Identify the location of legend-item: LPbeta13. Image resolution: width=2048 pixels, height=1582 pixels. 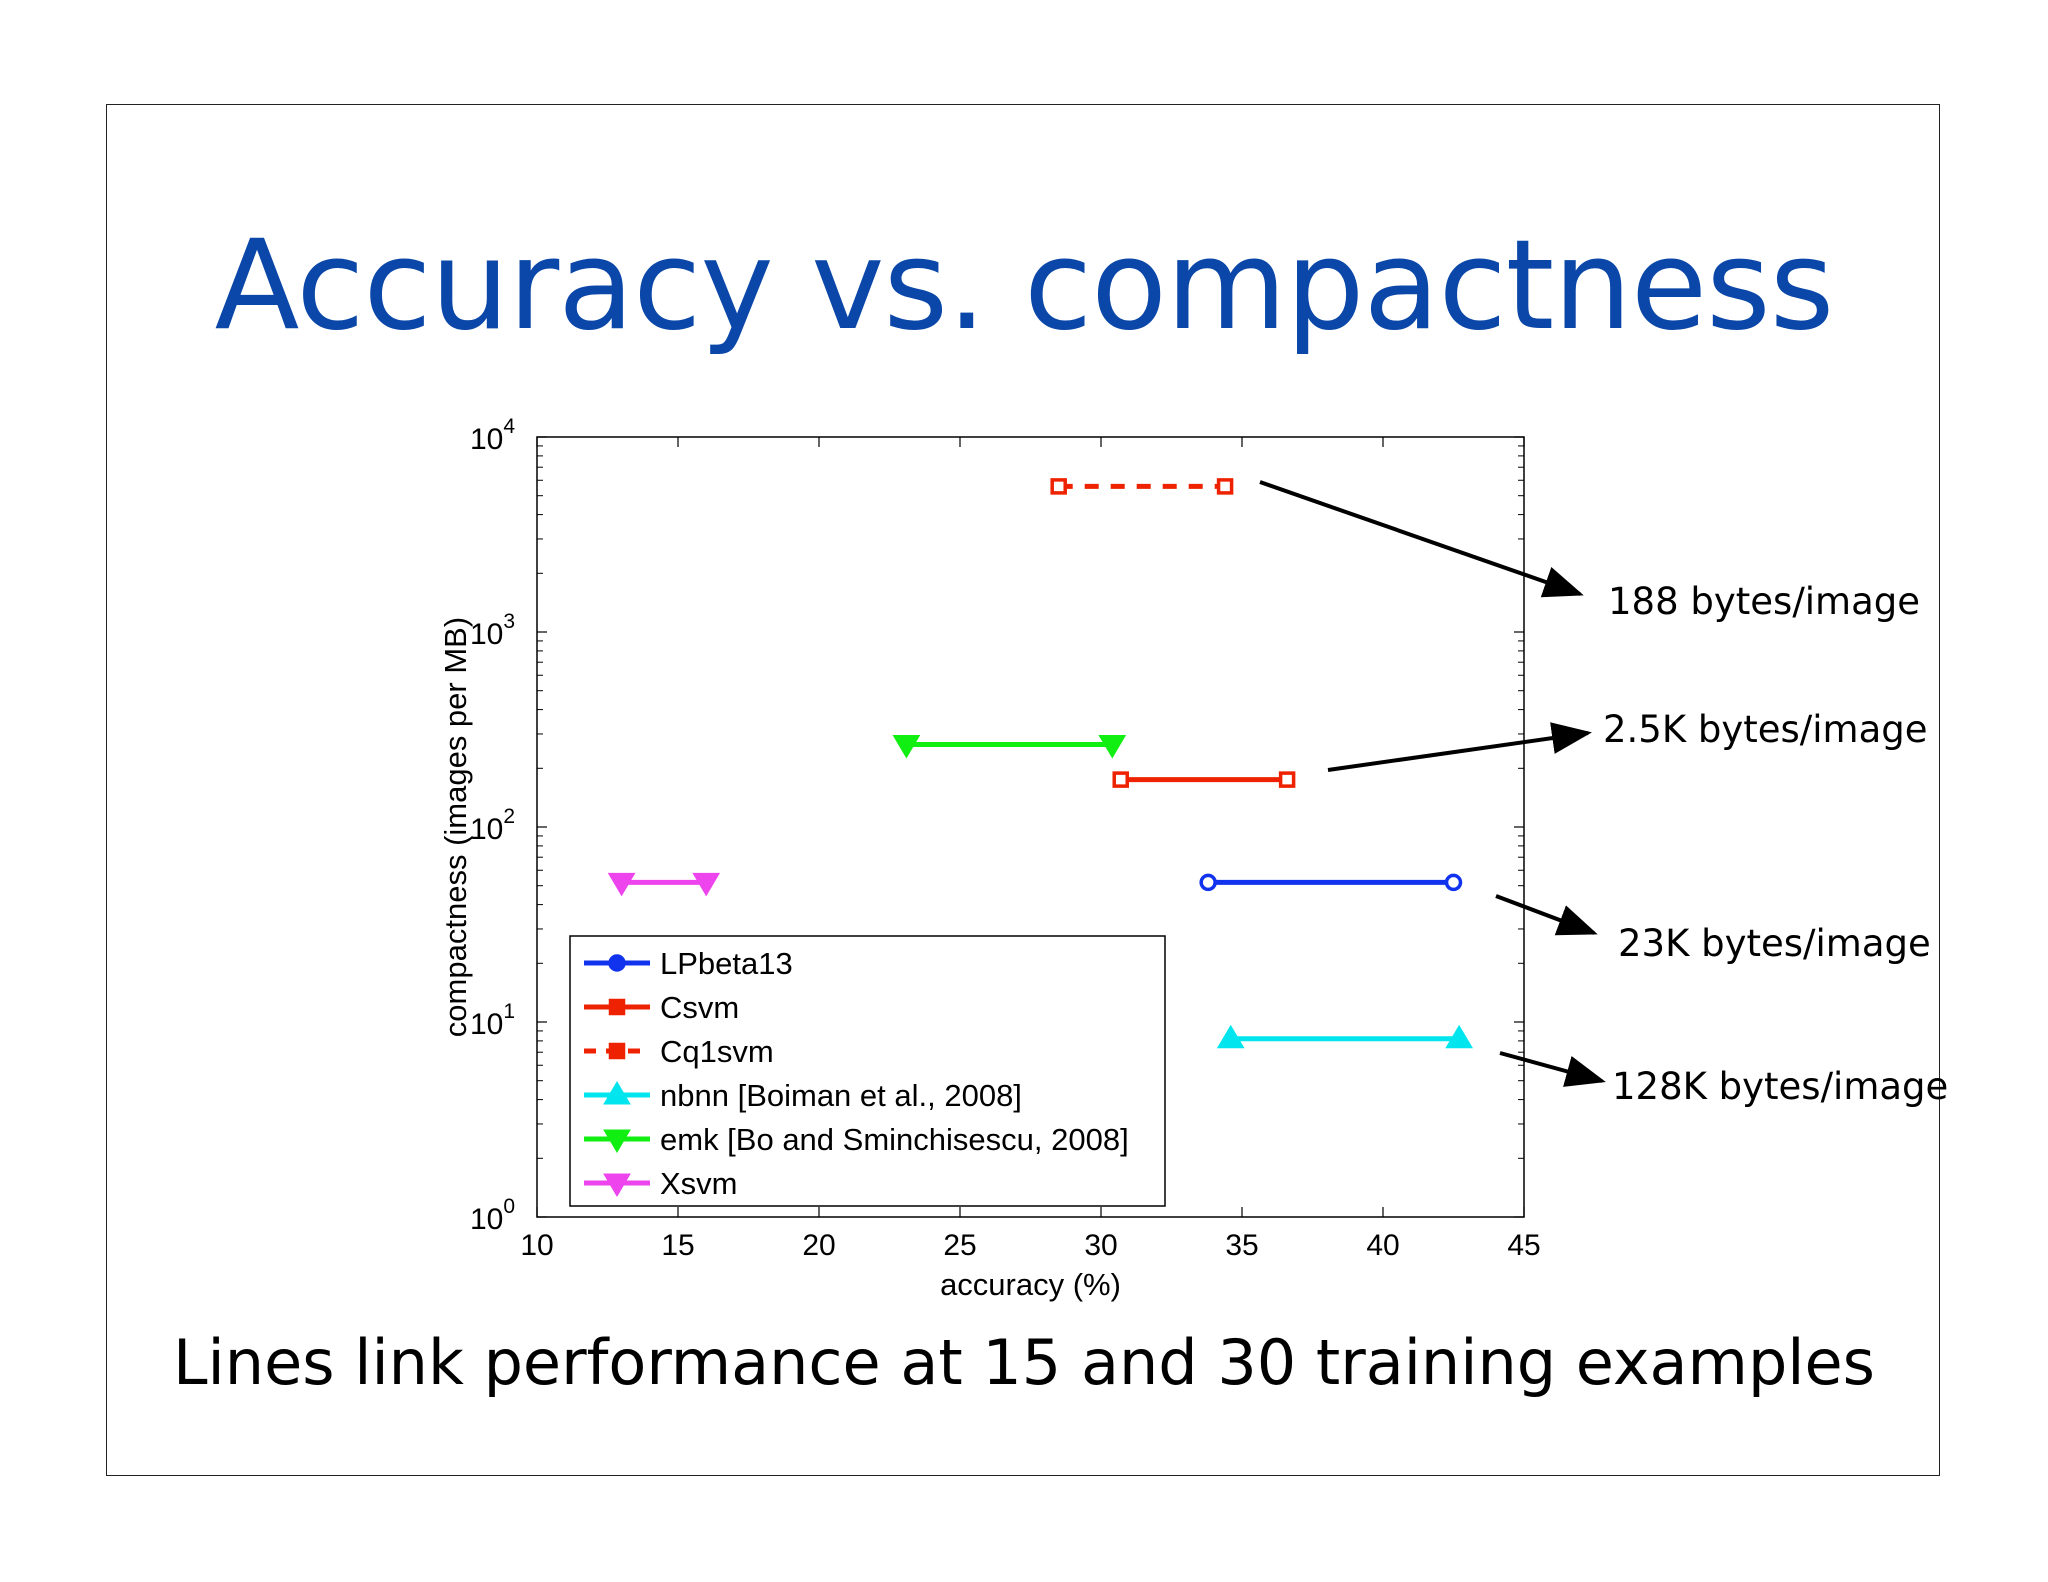
(688, 963).